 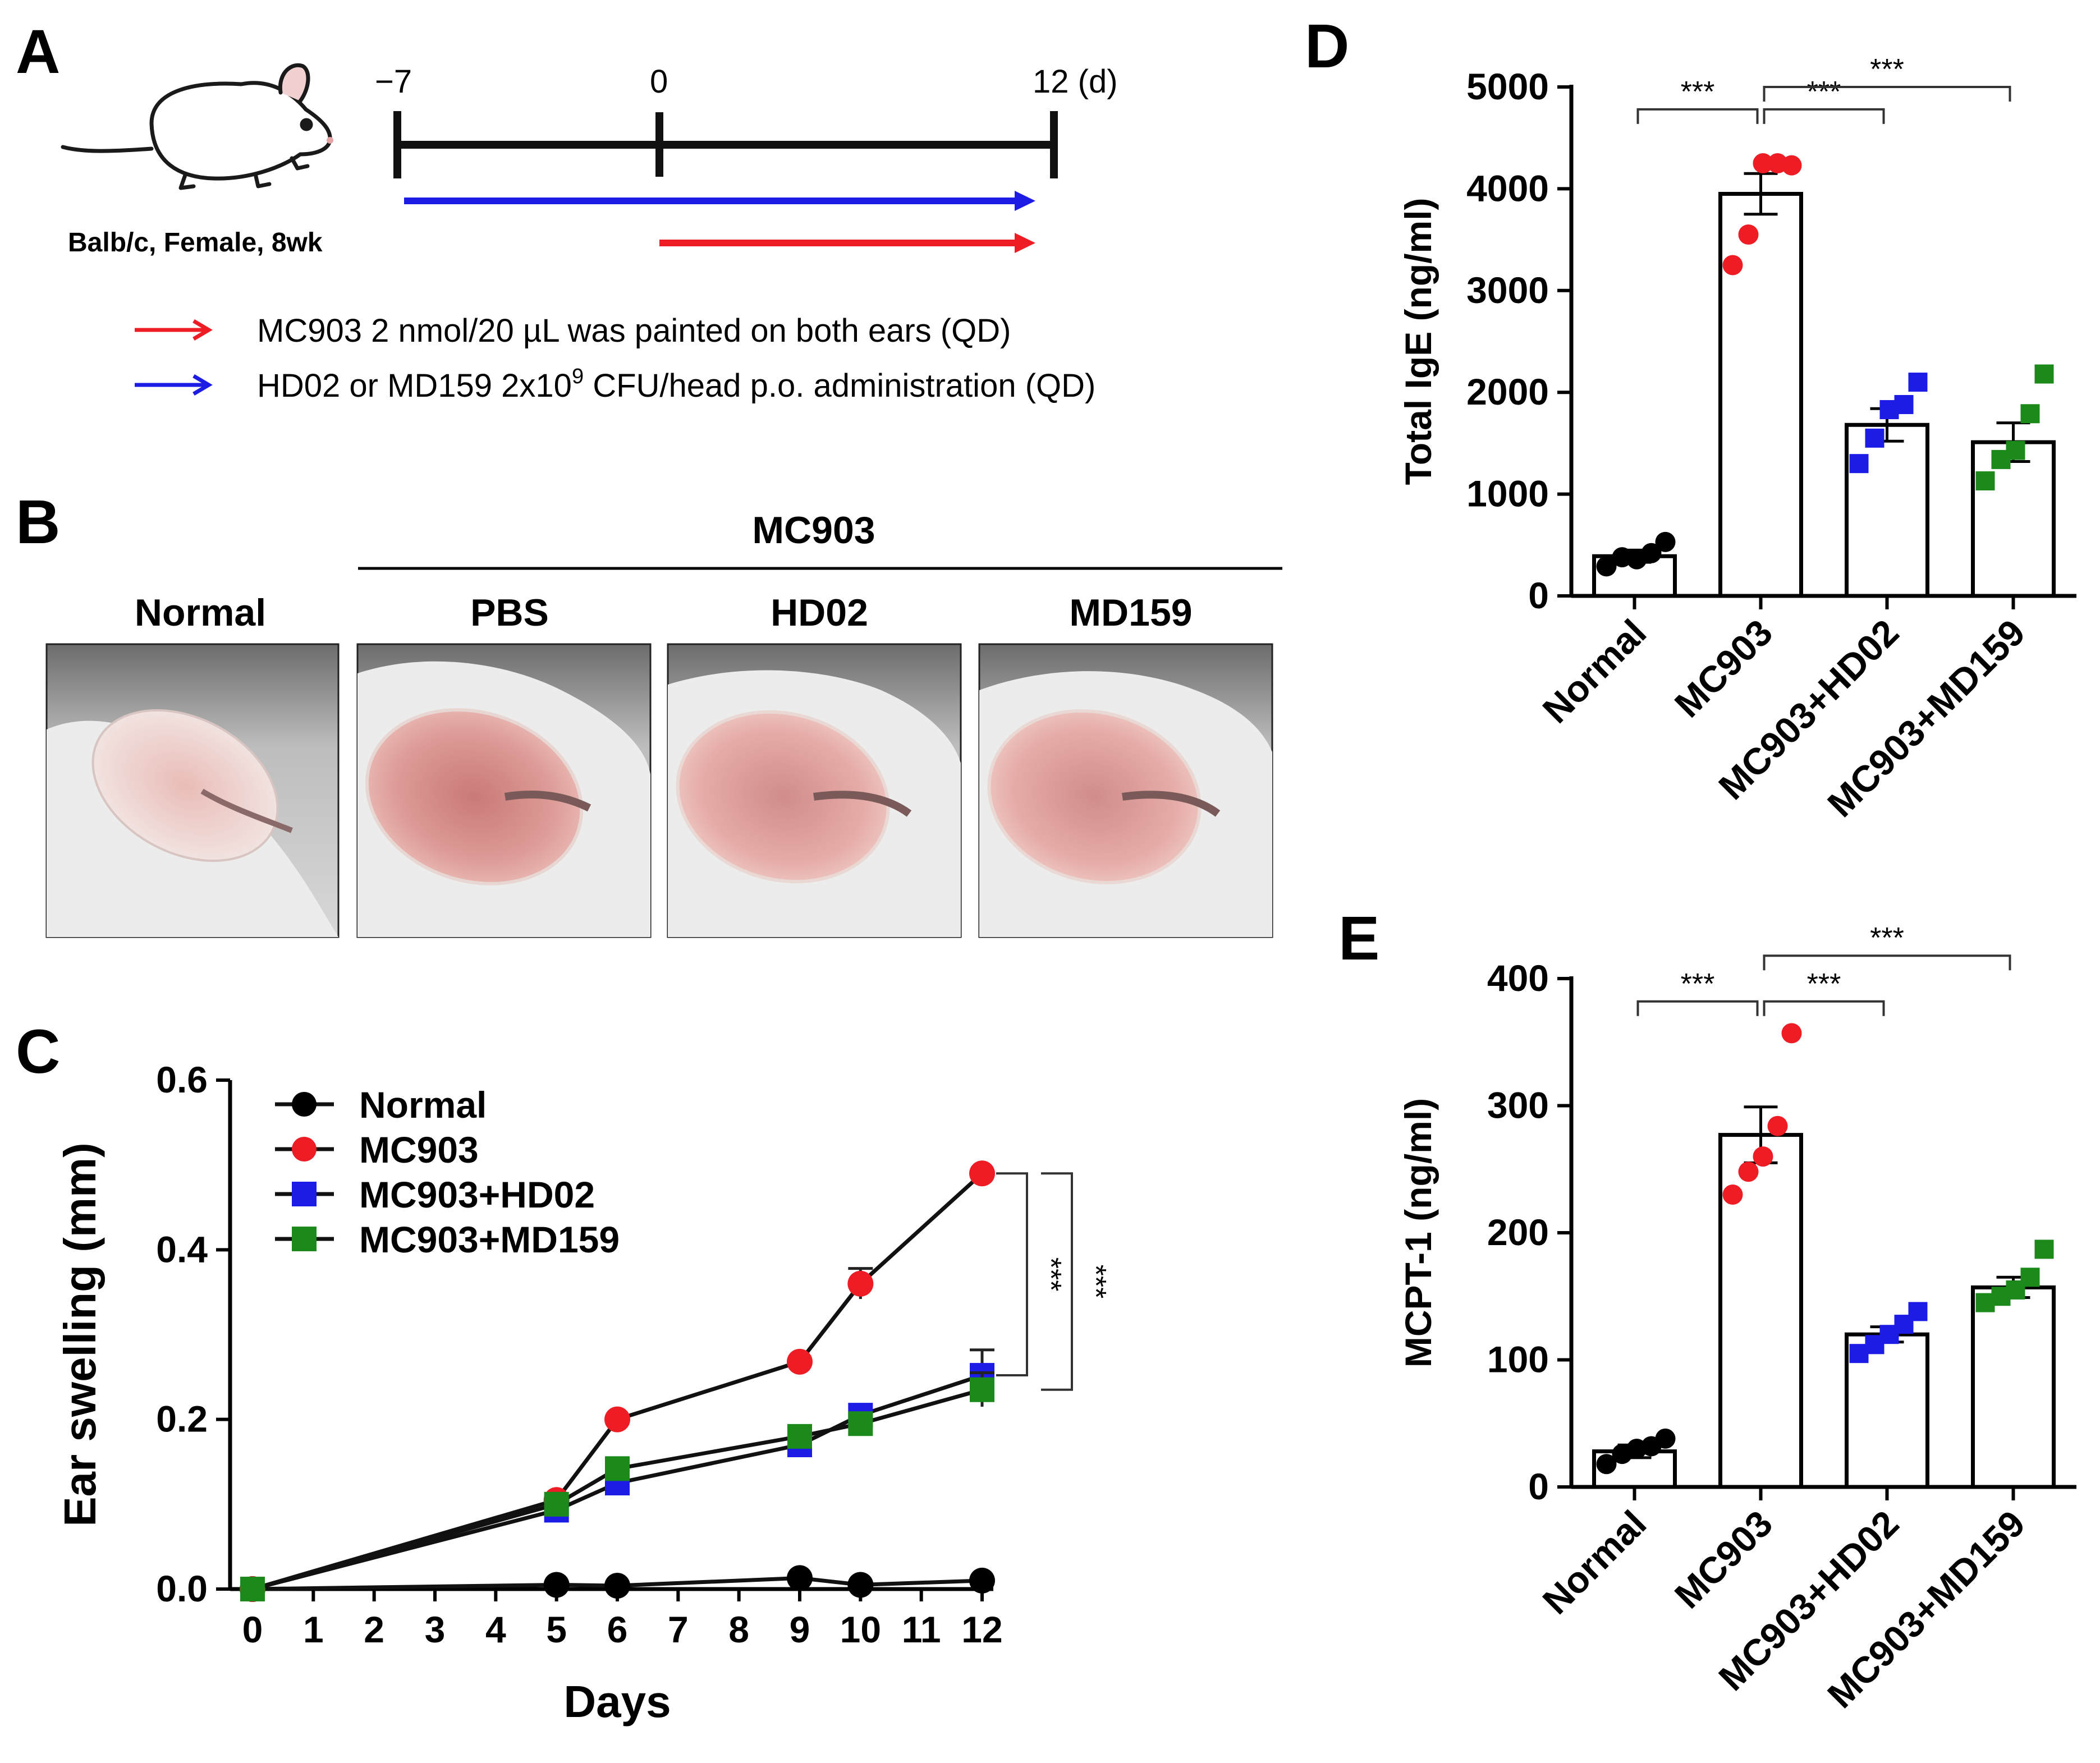 I want to click on panel-b: MC903 Normal PBS HD02 MD159, so click(x=664, y=723).